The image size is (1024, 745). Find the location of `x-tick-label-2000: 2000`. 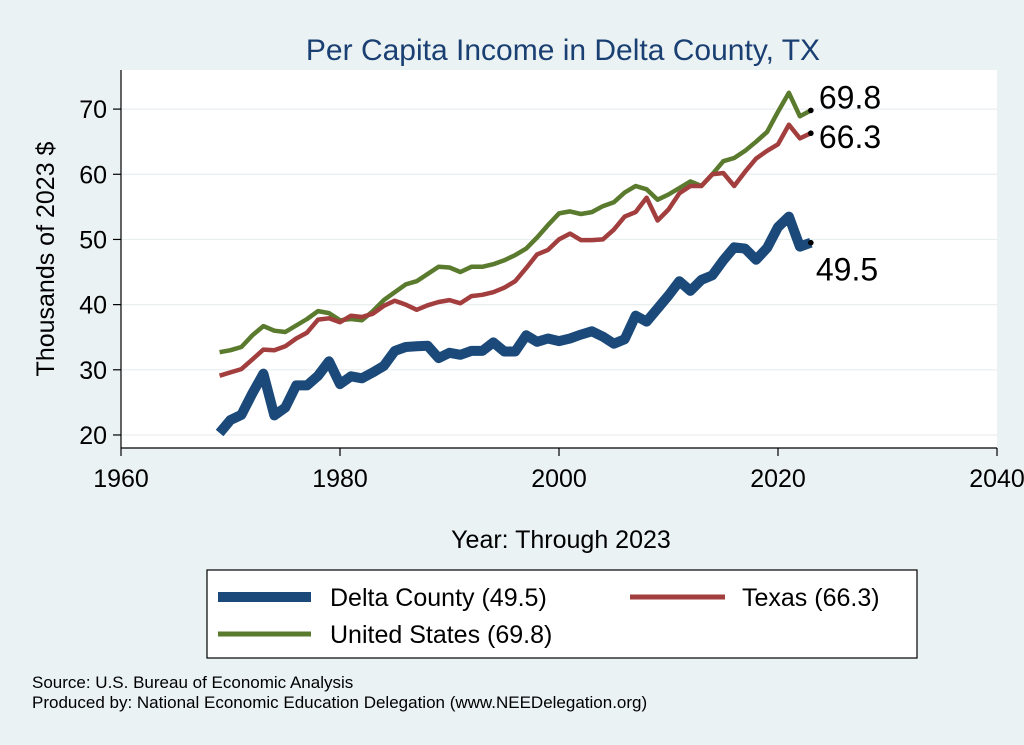

x-tick-label-2000: 2000 is located at coordinates (559, 479).